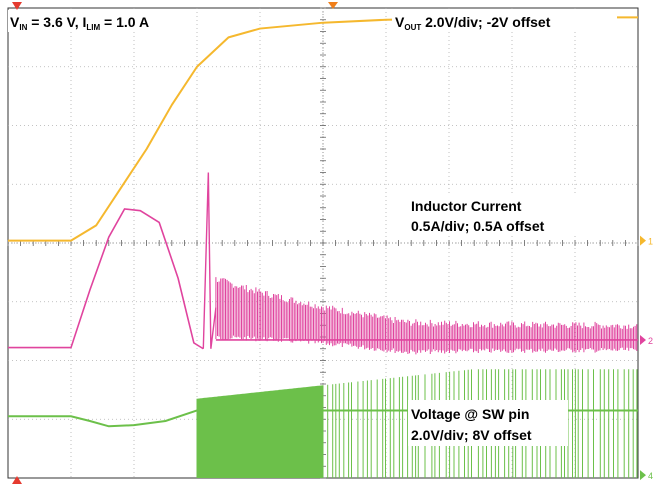  Describe the element at coordinates (497, 215) in the screenshot. I see `label-bg-inductor` at that location.